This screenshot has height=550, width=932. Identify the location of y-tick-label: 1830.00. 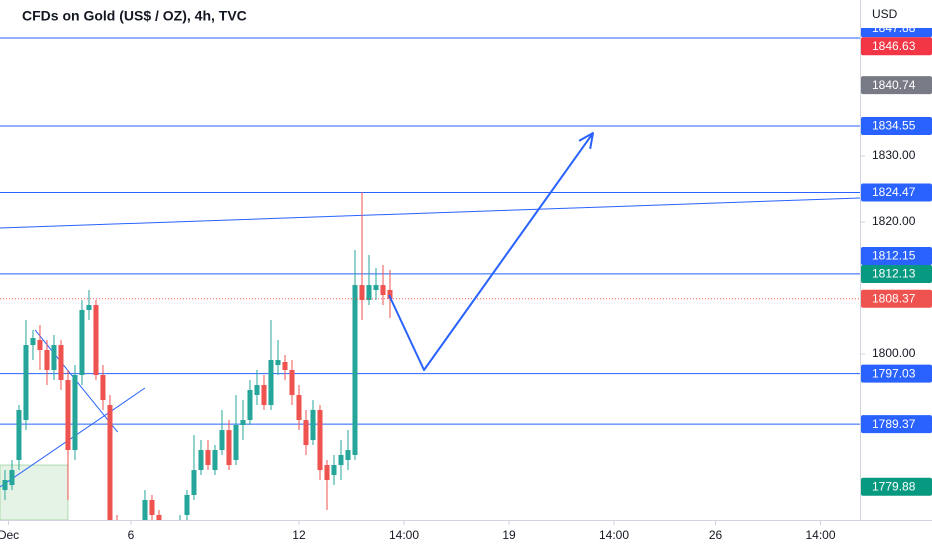
(894, 155).